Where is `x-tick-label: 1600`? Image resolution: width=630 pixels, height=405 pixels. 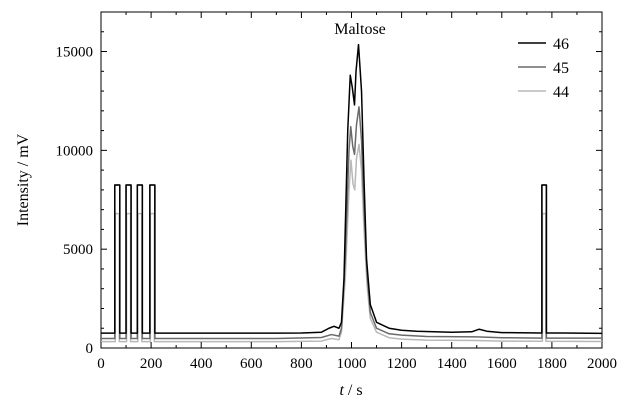 x-tick-label: 1600 is located at coordinates (502, 364).